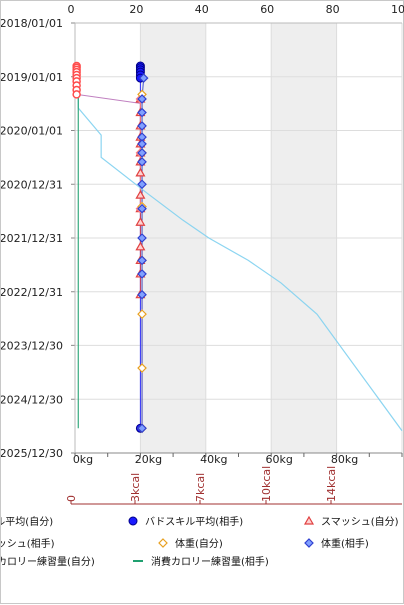  I want to click on legend-label: バドスキル平均(相手), so click(194, 521).